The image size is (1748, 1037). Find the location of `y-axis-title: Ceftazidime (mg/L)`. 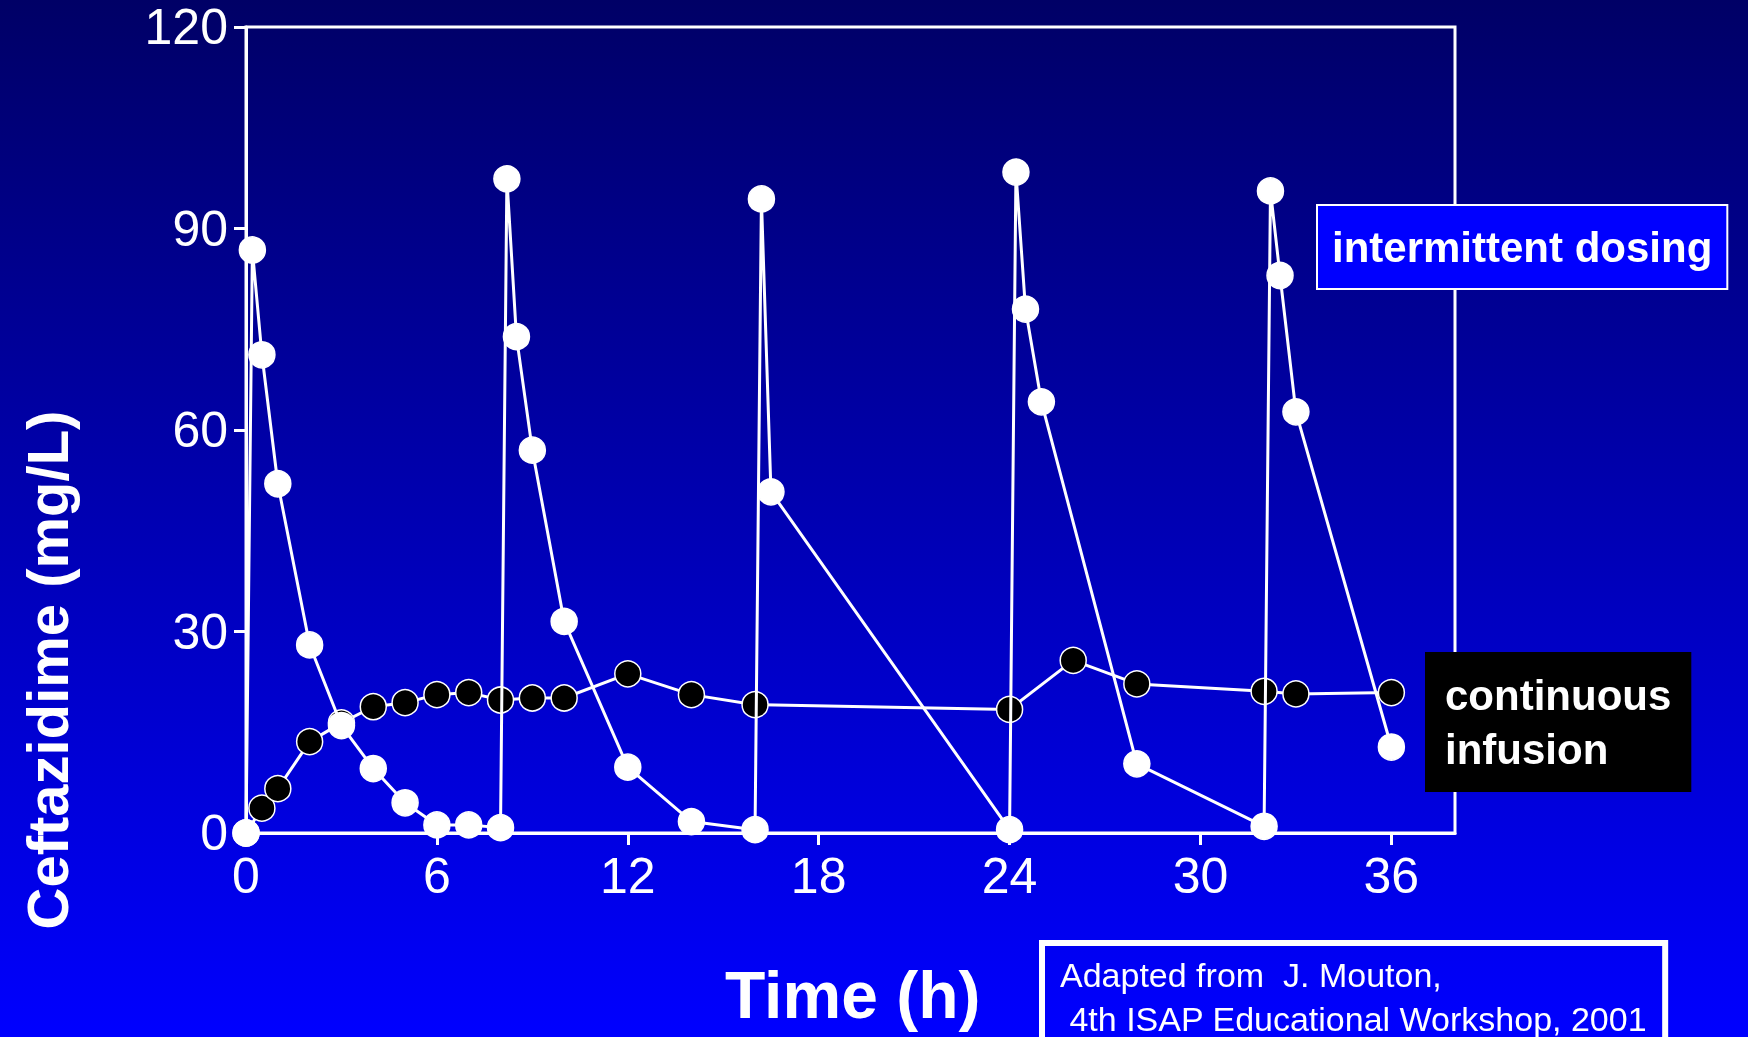

y-axis-title: Ceftazidime (mg/L) is located at coordinates (47, 670).